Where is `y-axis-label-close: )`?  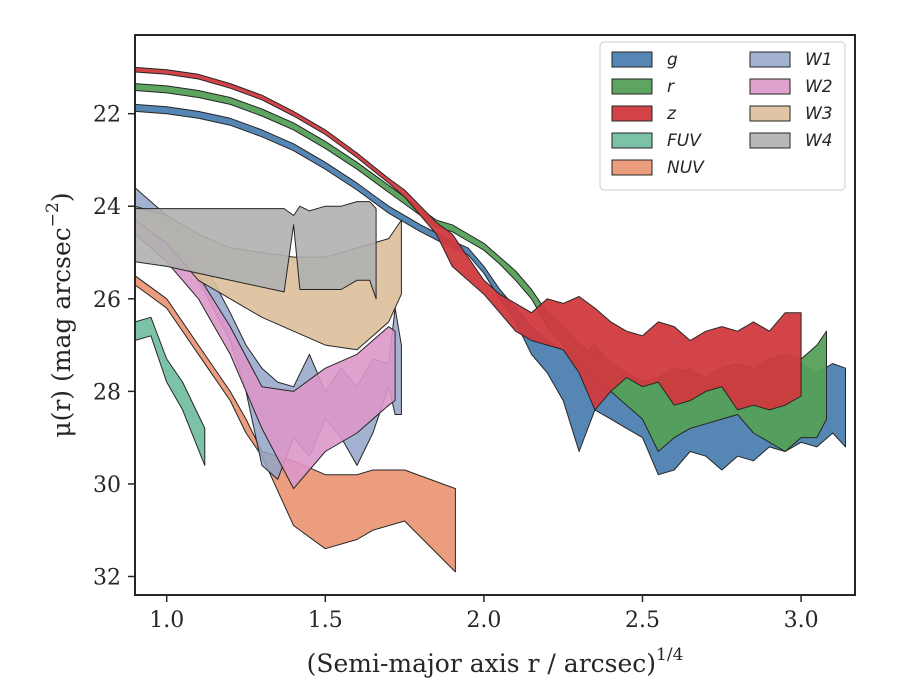
y-axis-label-close: ) is located at coordinates (61, 197).